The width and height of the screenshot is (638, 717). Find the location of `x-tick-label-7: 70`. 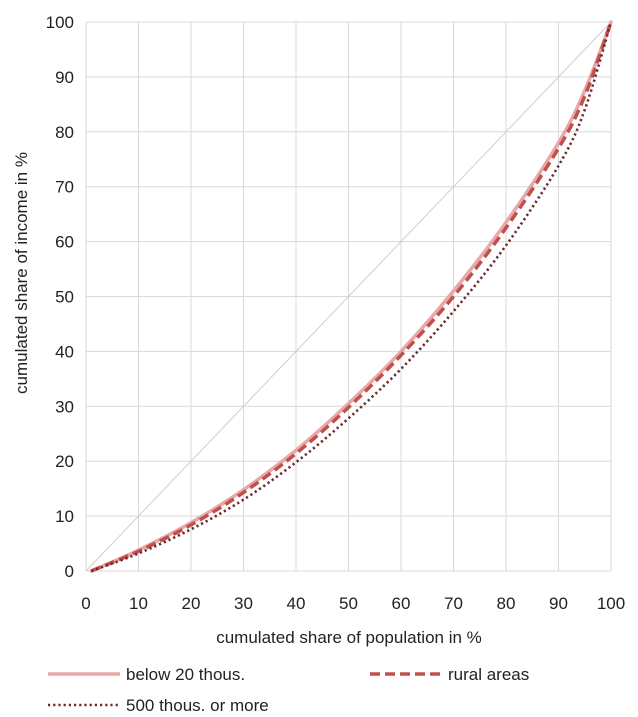

x-tick-label-7: 70 is located at coordinates (453, 603).